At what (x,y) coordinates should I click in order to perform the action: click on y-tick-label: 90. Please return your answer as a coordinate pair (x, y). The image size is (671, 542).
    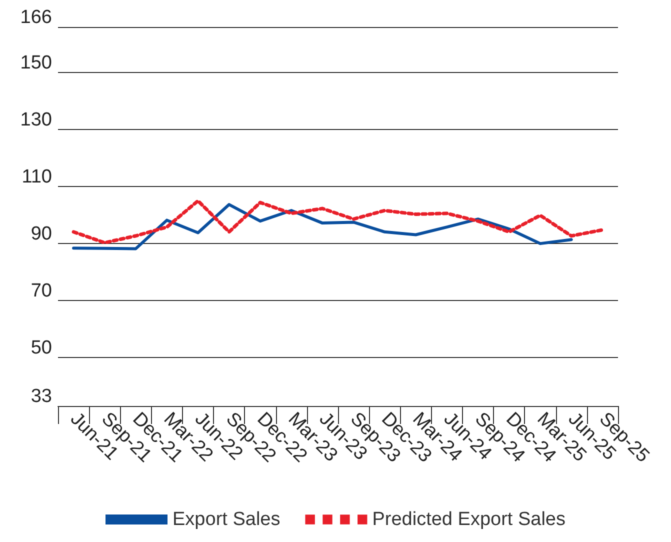
    Looking at the image, I should click on (41, 234).